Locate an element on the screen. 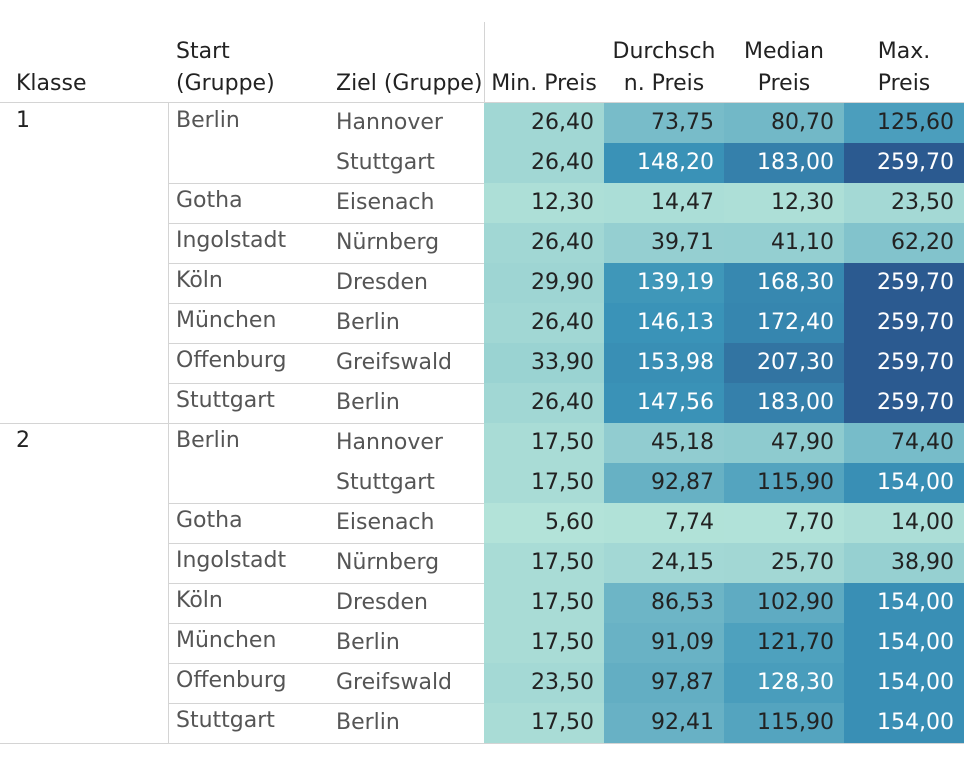  header-median-line1: Median is located at coordinates (784, 51).